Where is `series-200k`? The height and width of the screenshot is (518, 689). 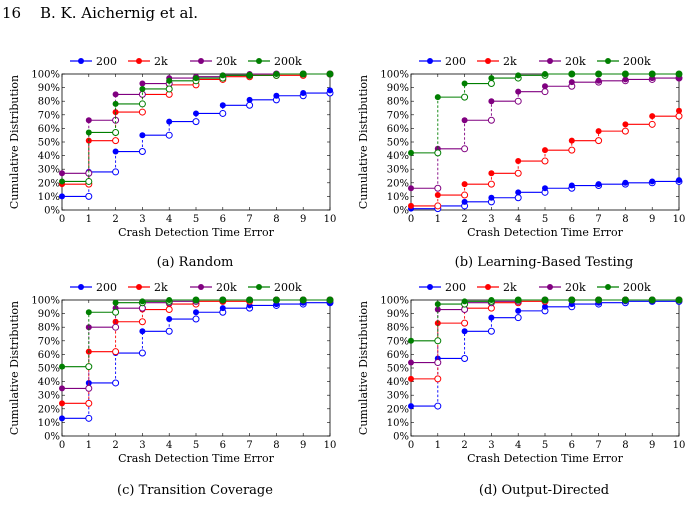
series-200k is located at coordinates (545, 320).